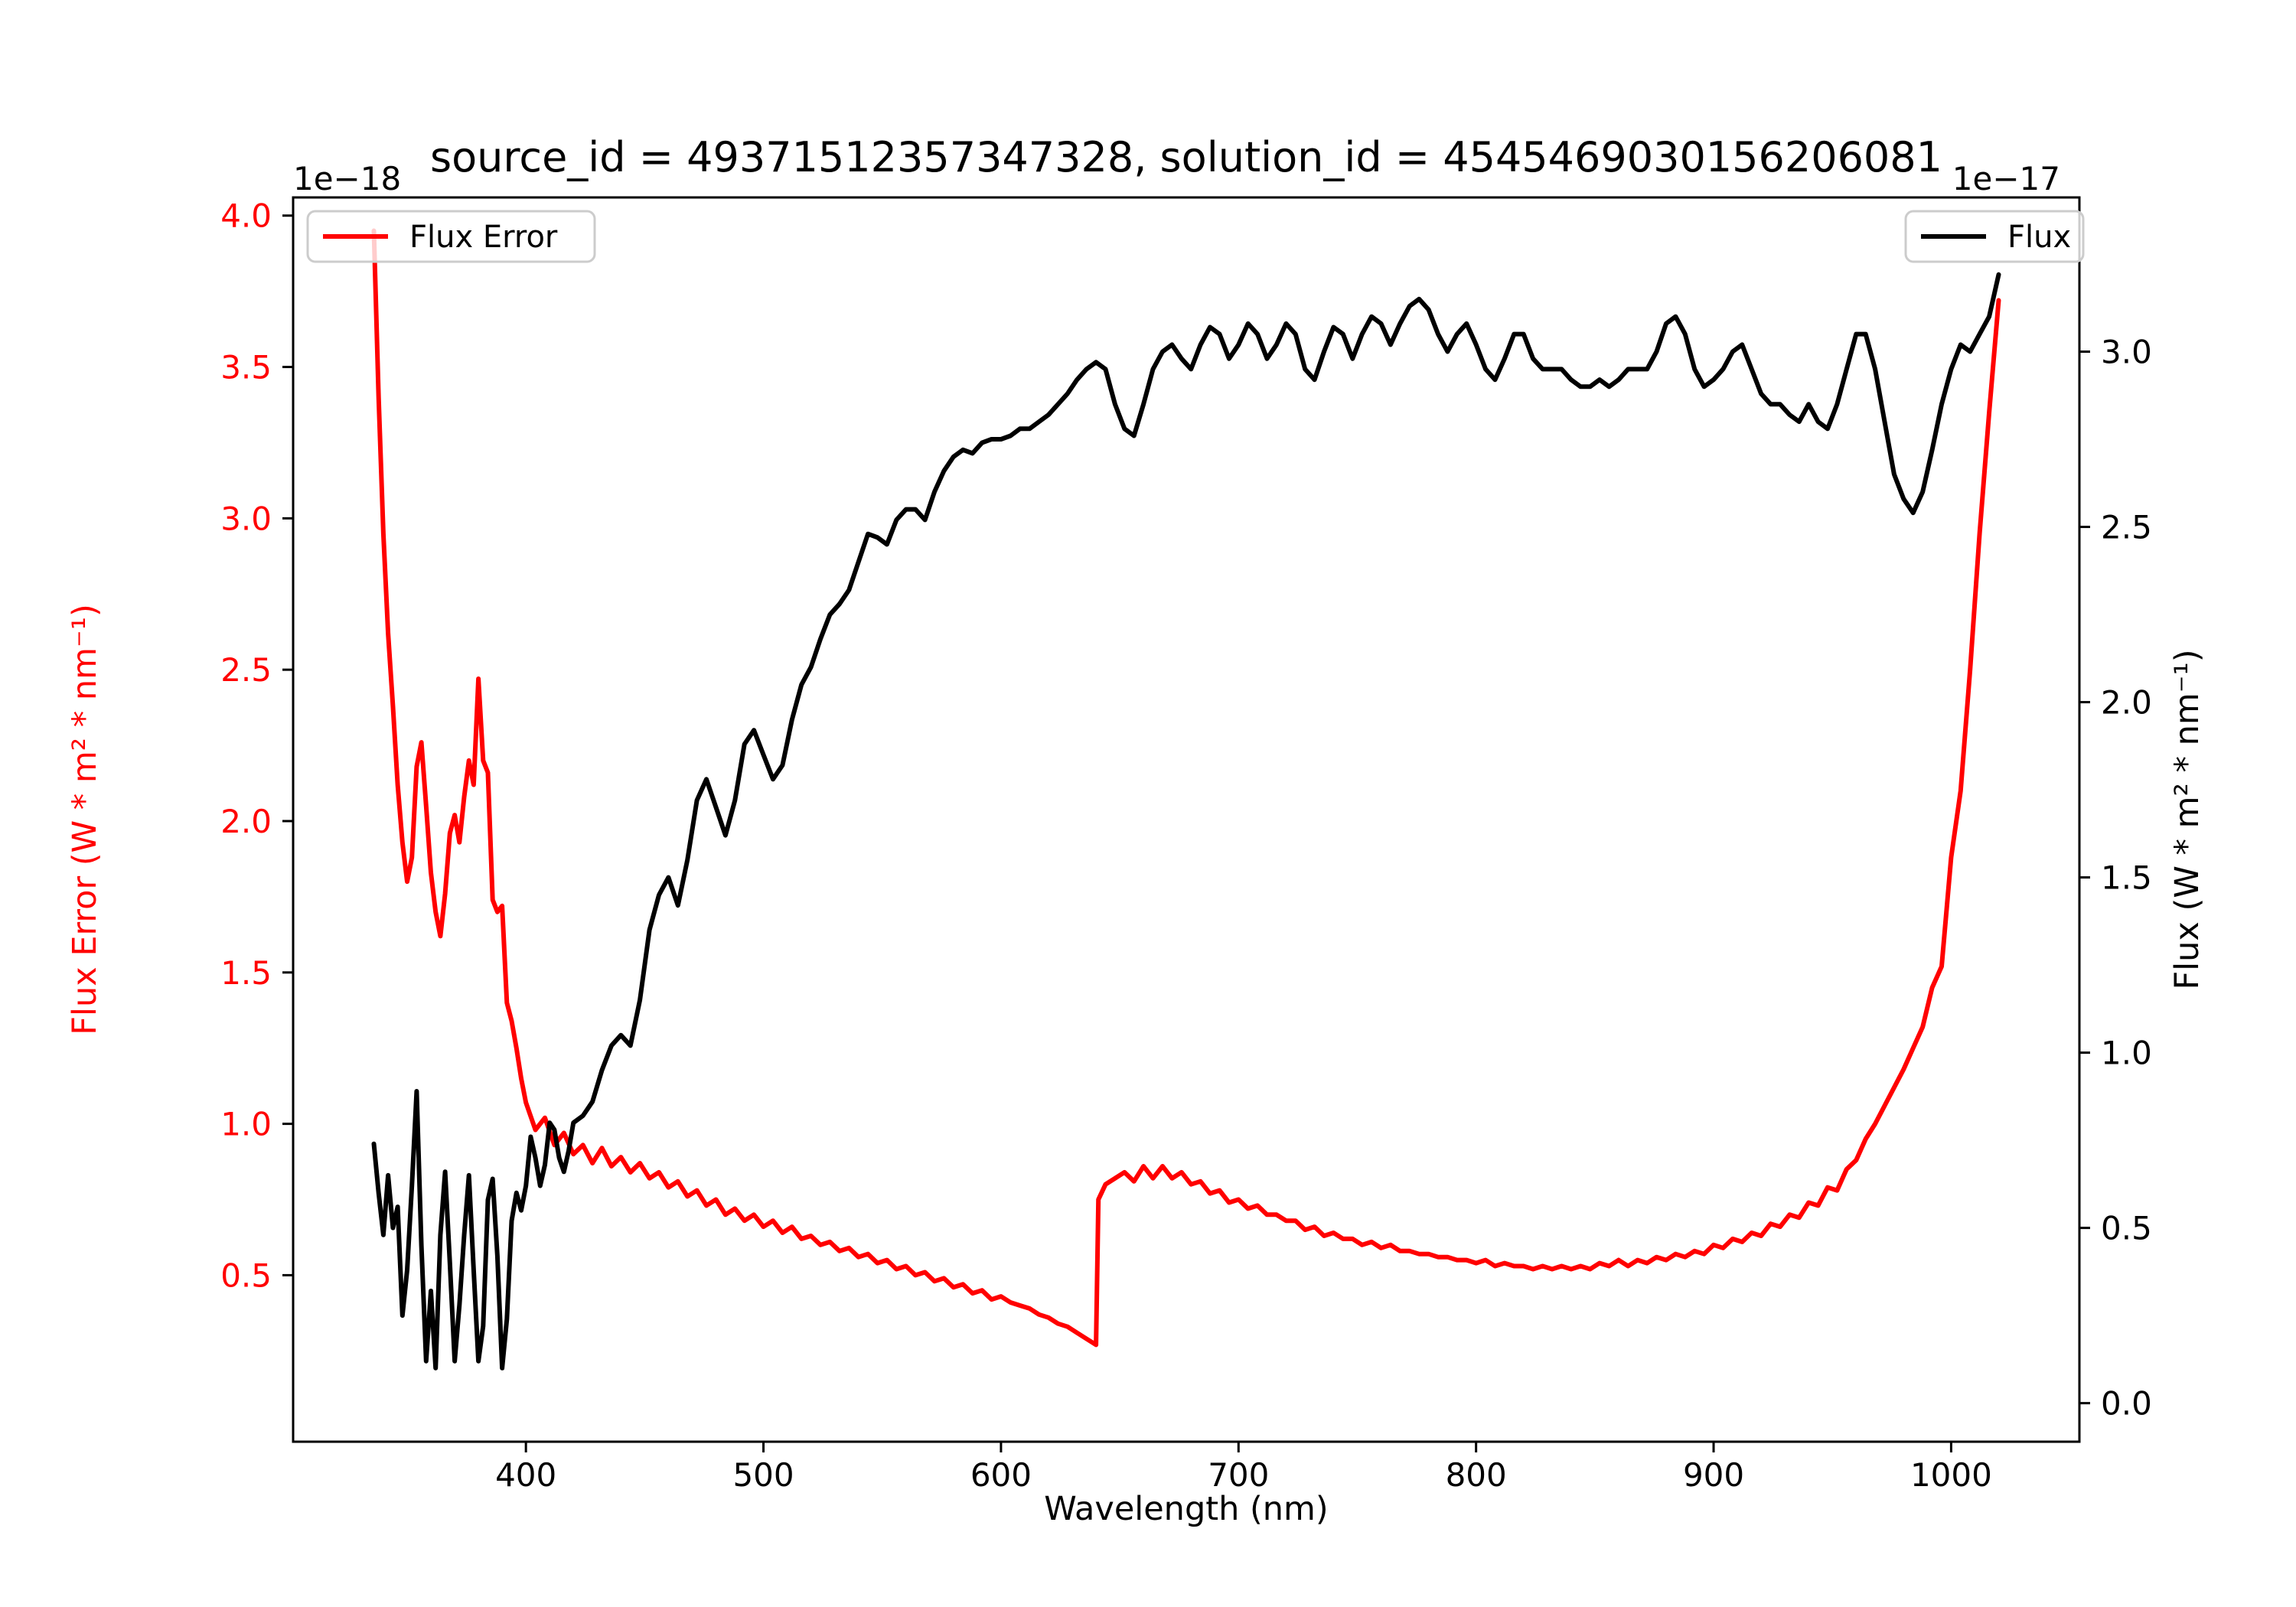 Image resolution: width=2296 pixels, height=1607 pixels. What do you see at coordinates (246, 518) in the screenshot?
I see `left-y-tick-label: 3.0` at bounding box center [246, 518].